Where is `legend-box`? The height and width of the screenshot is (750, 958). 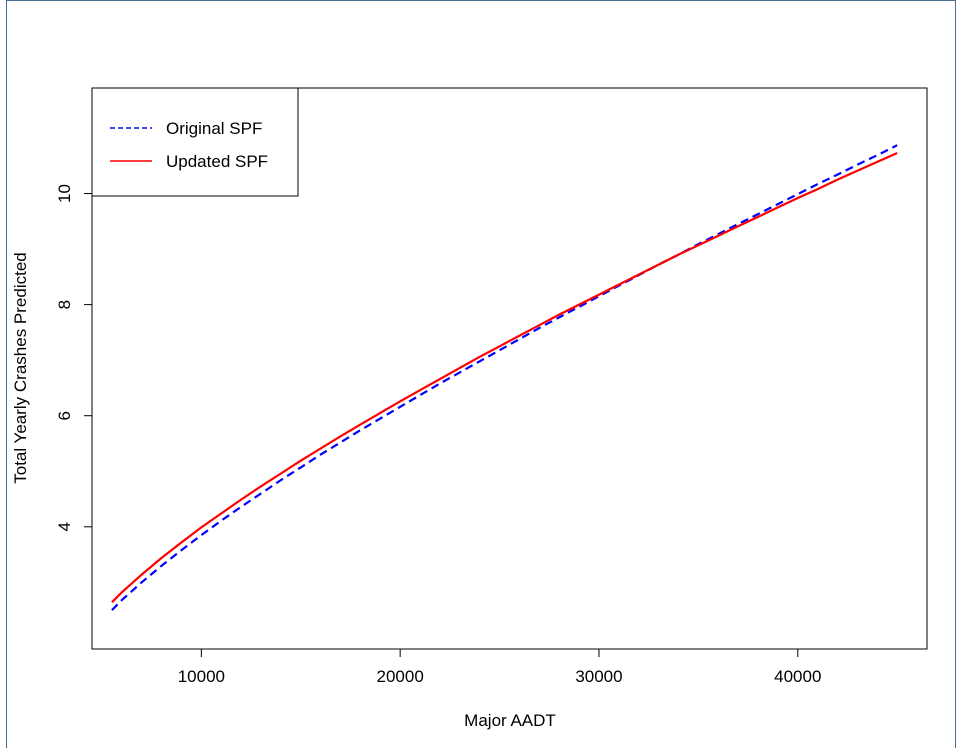
legend-box is located at coordinates (195, 142).